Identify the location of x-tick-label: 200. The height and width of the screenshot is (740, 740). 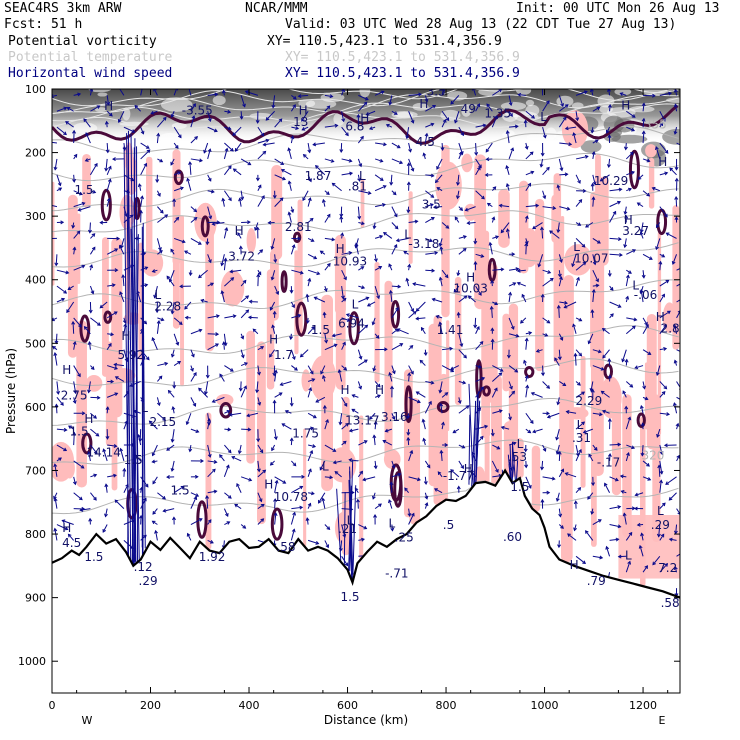
(150, 705).